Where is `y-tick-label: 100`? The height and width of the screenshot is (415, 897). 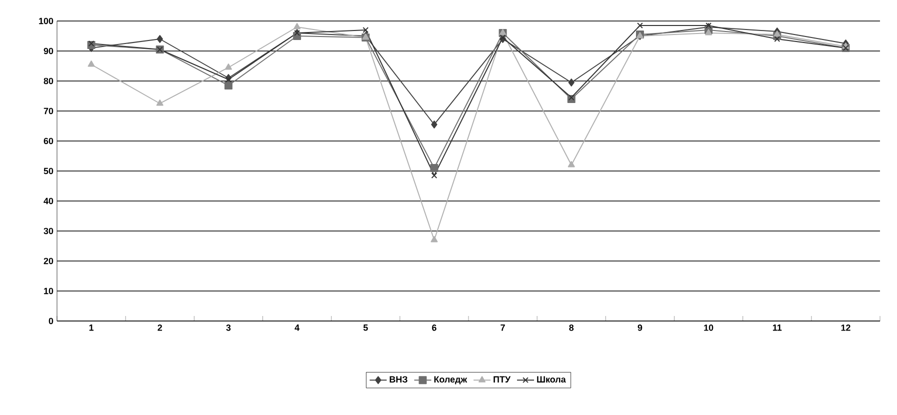
y-tick-label: 100 is located at coordinates (46, 21).